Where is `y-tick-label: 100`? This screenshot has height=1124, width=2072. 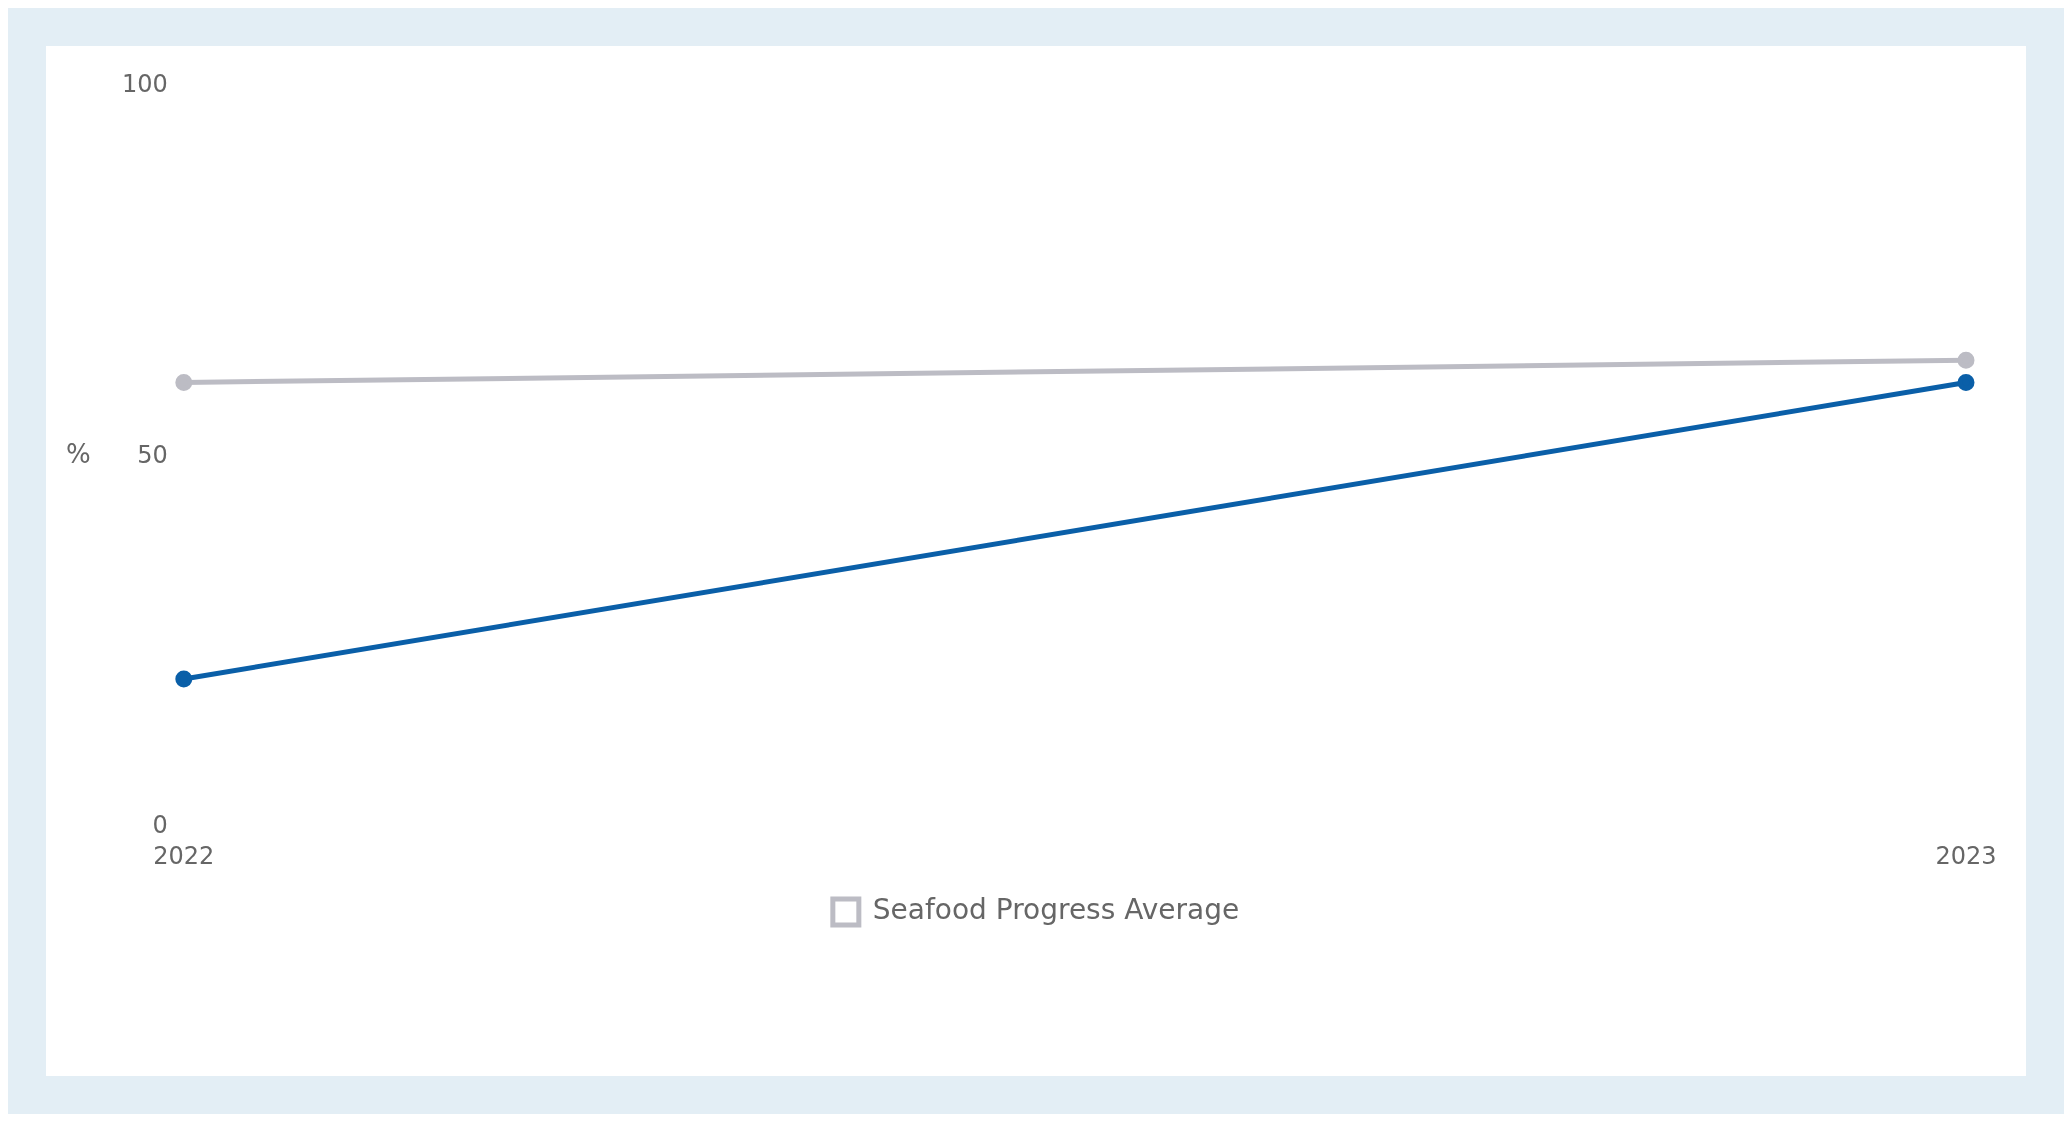
y-tick-label: 100 is located at coordinates (145, 84).